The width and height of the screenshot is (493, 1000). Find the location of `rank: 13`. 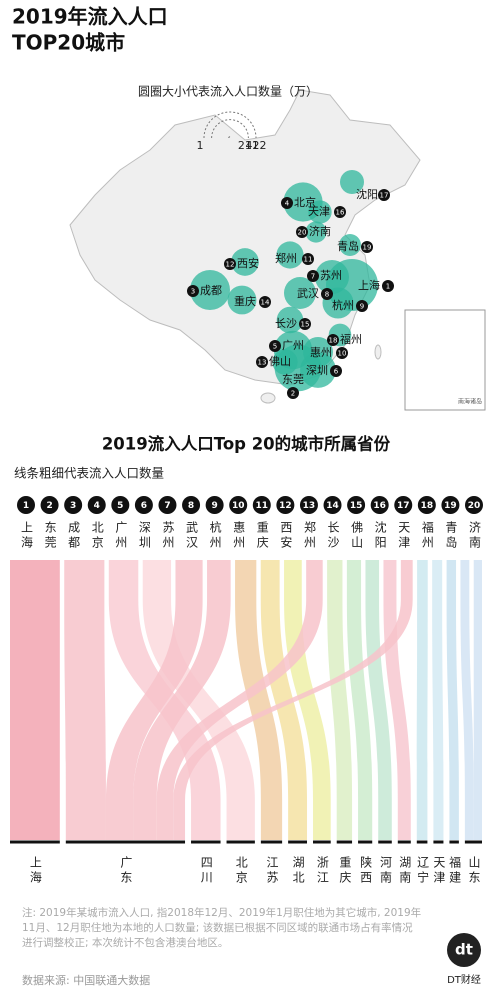

rank: 13 is located at coordinates (309, 506).